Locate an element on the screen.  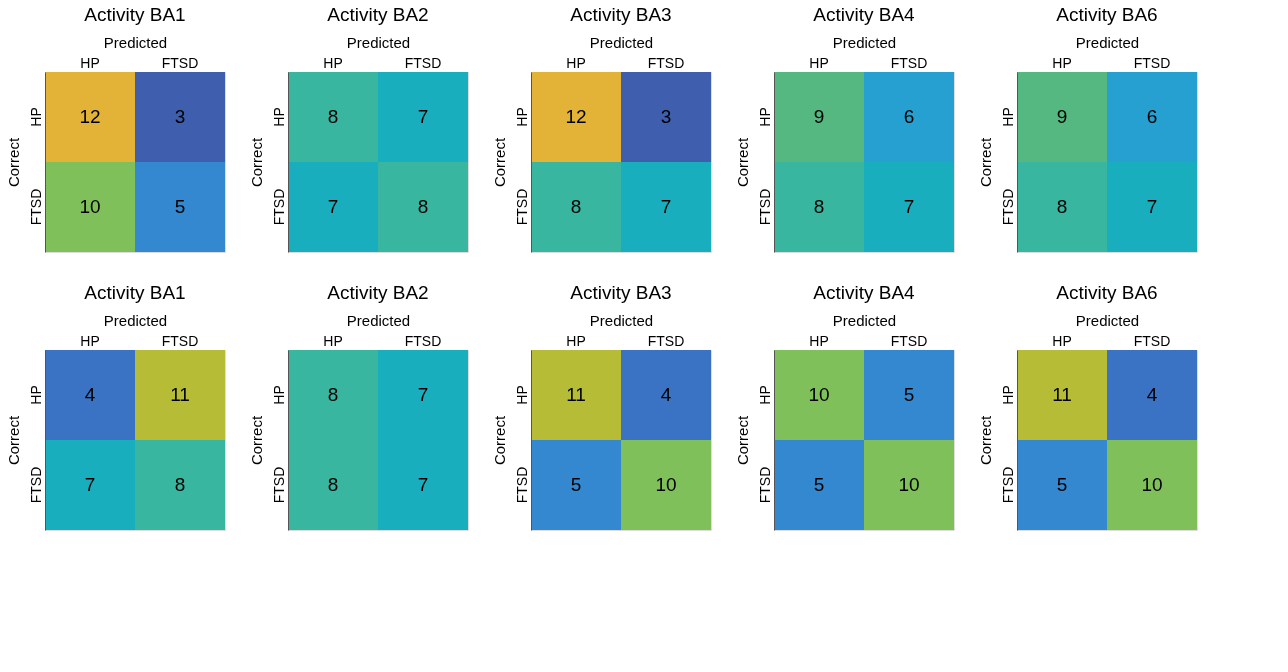
data-label: 9 is located at coordinates (1062, 116).